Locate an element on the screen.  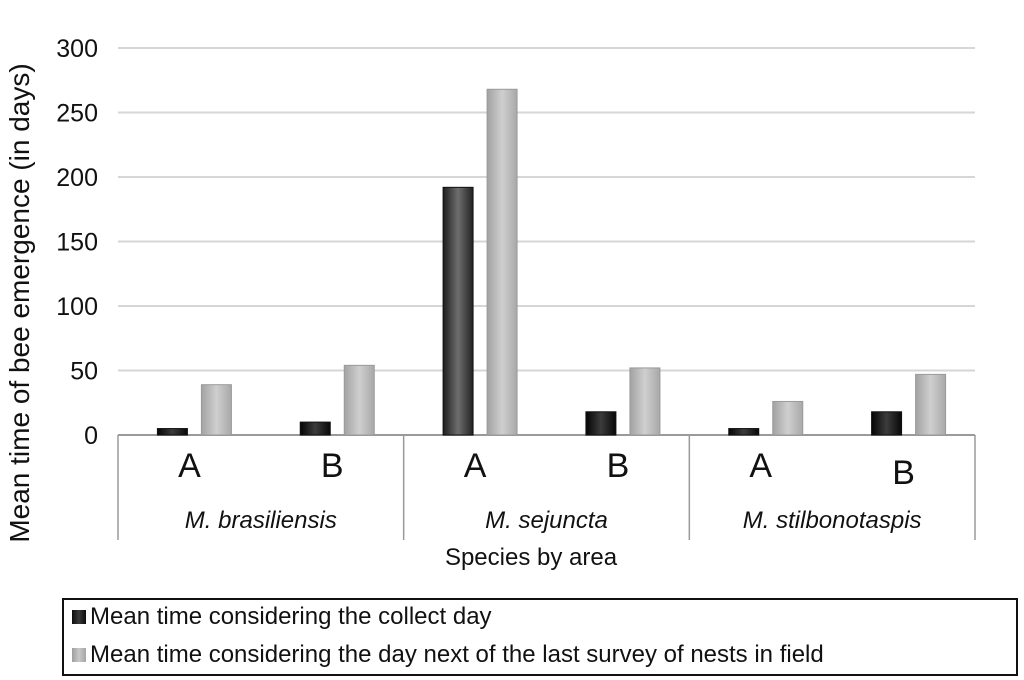
y-tick-label: 200 is located at coordinates (77, 178).